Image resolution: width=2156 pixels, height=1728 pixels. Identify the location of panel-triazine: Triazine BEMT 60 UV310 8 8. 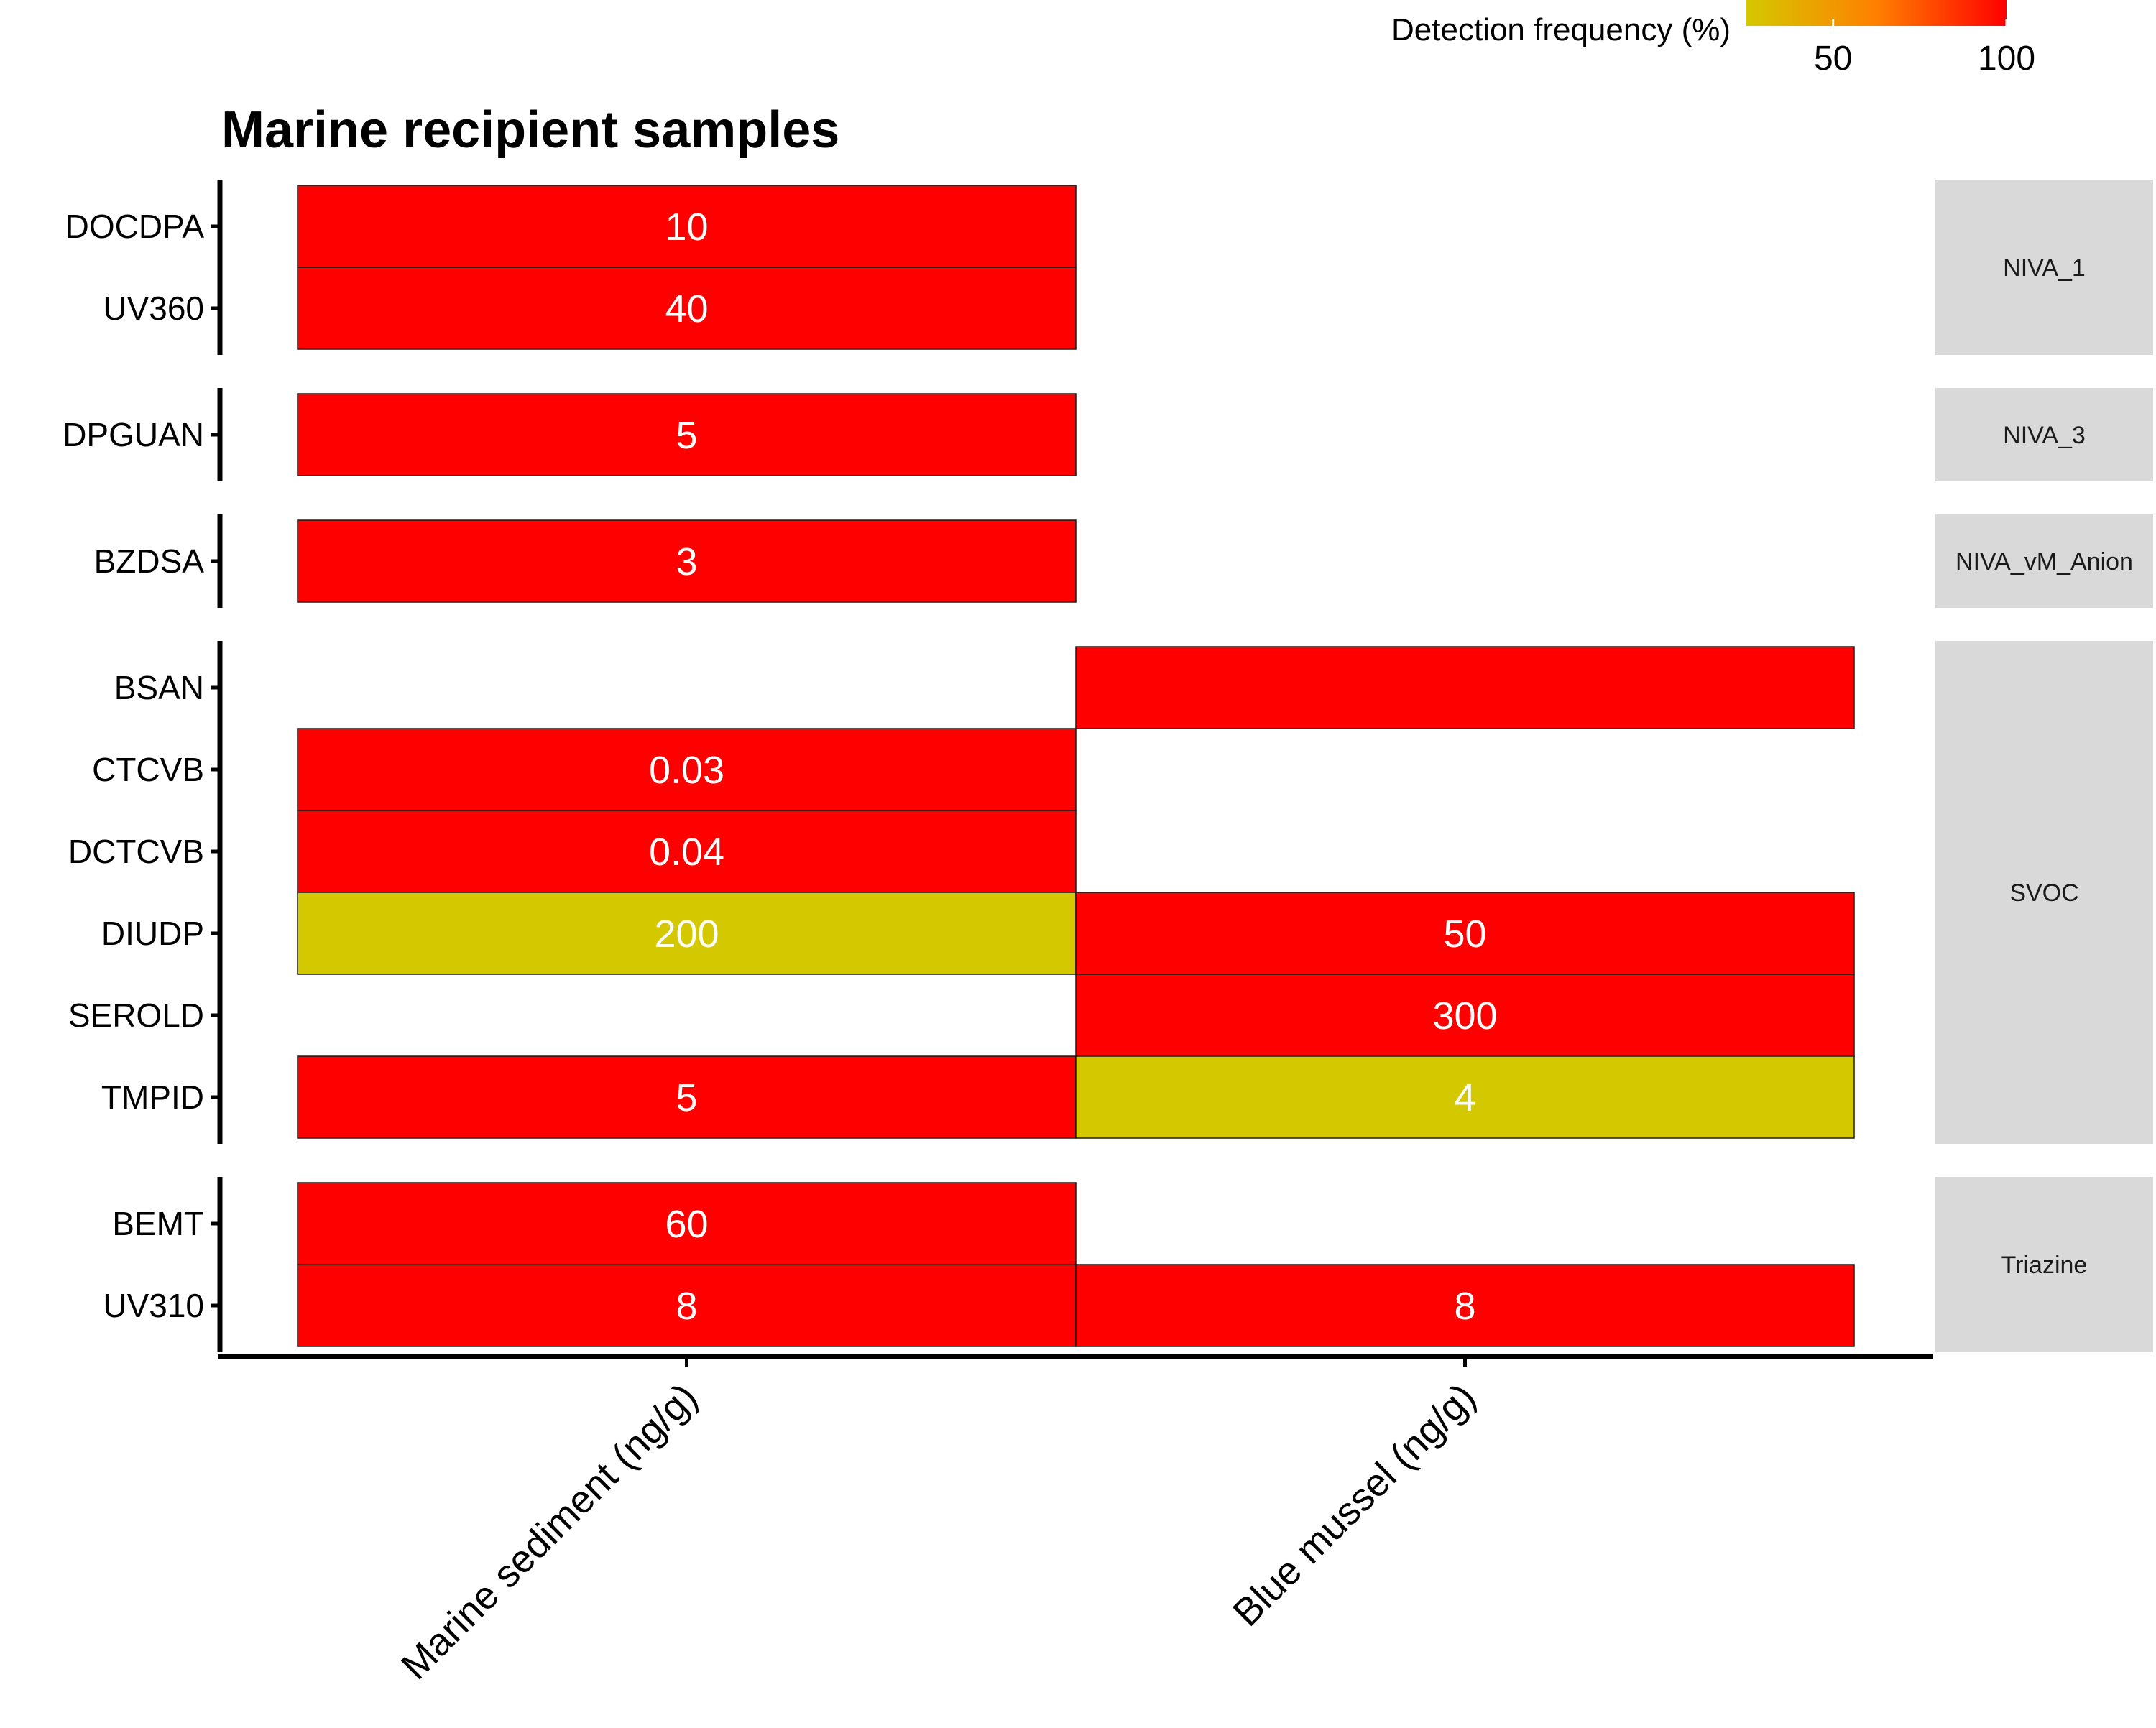
(1128, 1265).